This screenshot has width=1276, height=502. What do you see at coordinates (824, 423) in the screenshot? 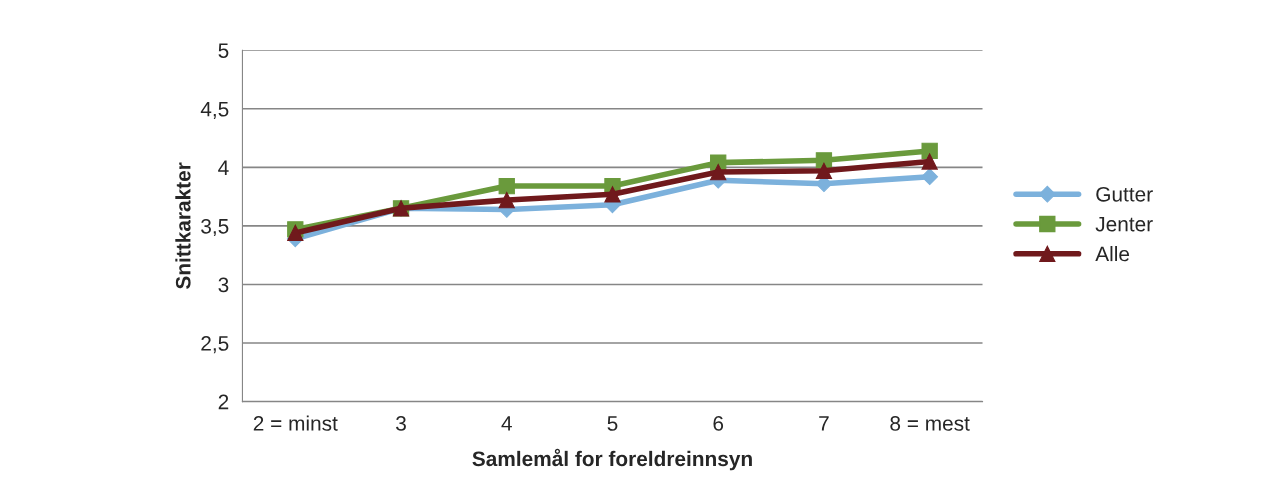
I see `x-tick-label: 7` at bounding box center [824, 423].